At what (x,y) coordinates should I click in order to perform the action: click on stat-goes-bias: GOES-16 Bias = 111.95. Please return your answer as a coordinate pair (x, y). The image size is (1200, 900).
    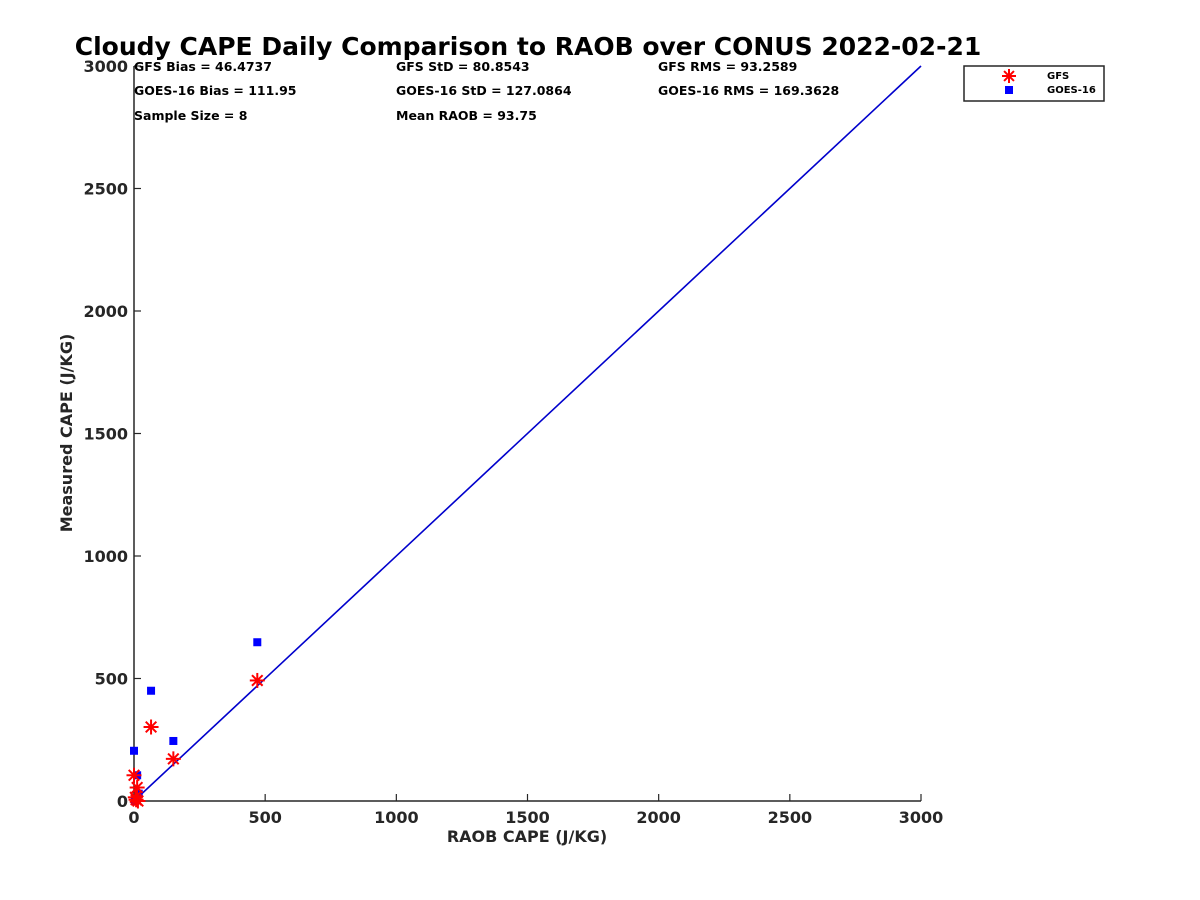
    Looking at the image, I should click on (215, 90).